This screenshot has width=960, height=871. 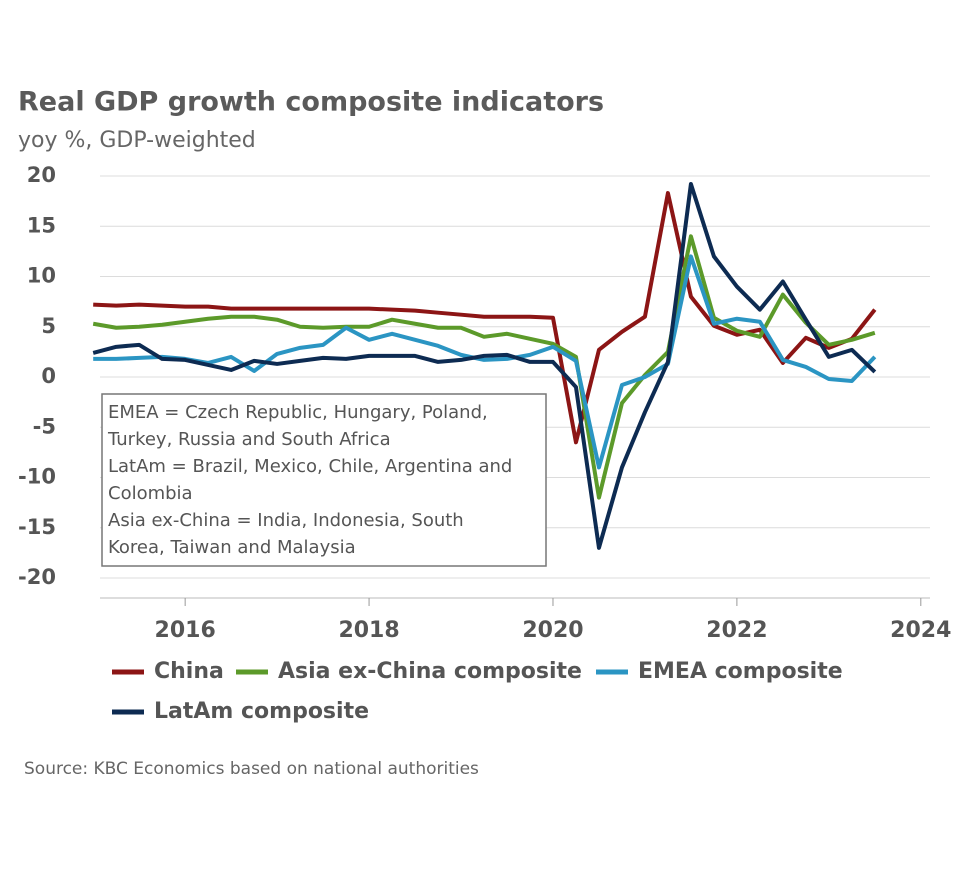 What do you see at coordinates (48, 376) in the screenshot?
I see `y-tick-label: 0` at bounding box center [48, 376].